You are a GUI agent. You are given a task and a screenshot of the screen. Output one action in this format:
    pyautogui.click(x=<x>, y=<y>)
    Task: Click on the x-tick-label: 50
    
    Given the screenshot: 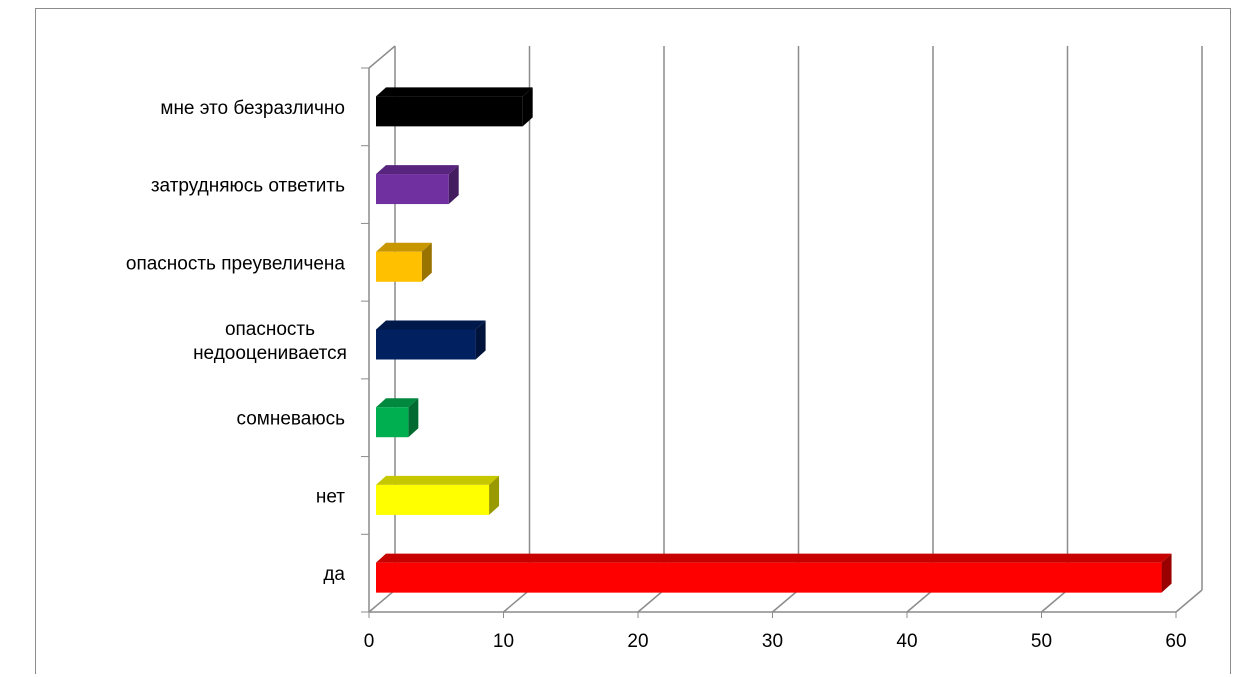 What is the action you would take?
    pyautogui.click(x=1041, y=641)
    